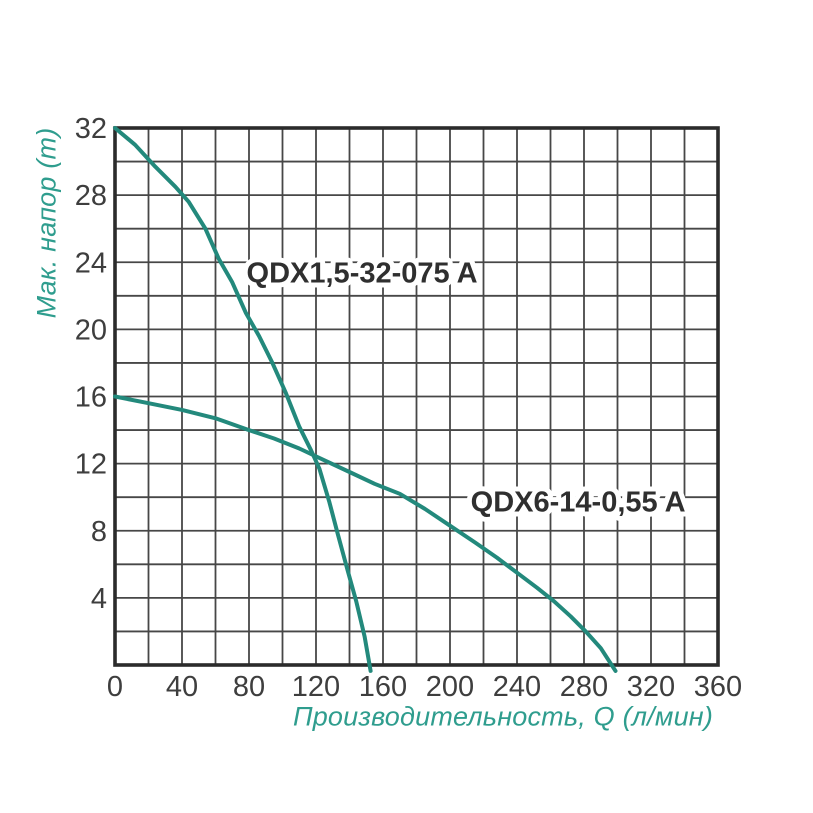  I want to click on x-axis-title: Производительность, Q (л/мин), so click(503, 716).